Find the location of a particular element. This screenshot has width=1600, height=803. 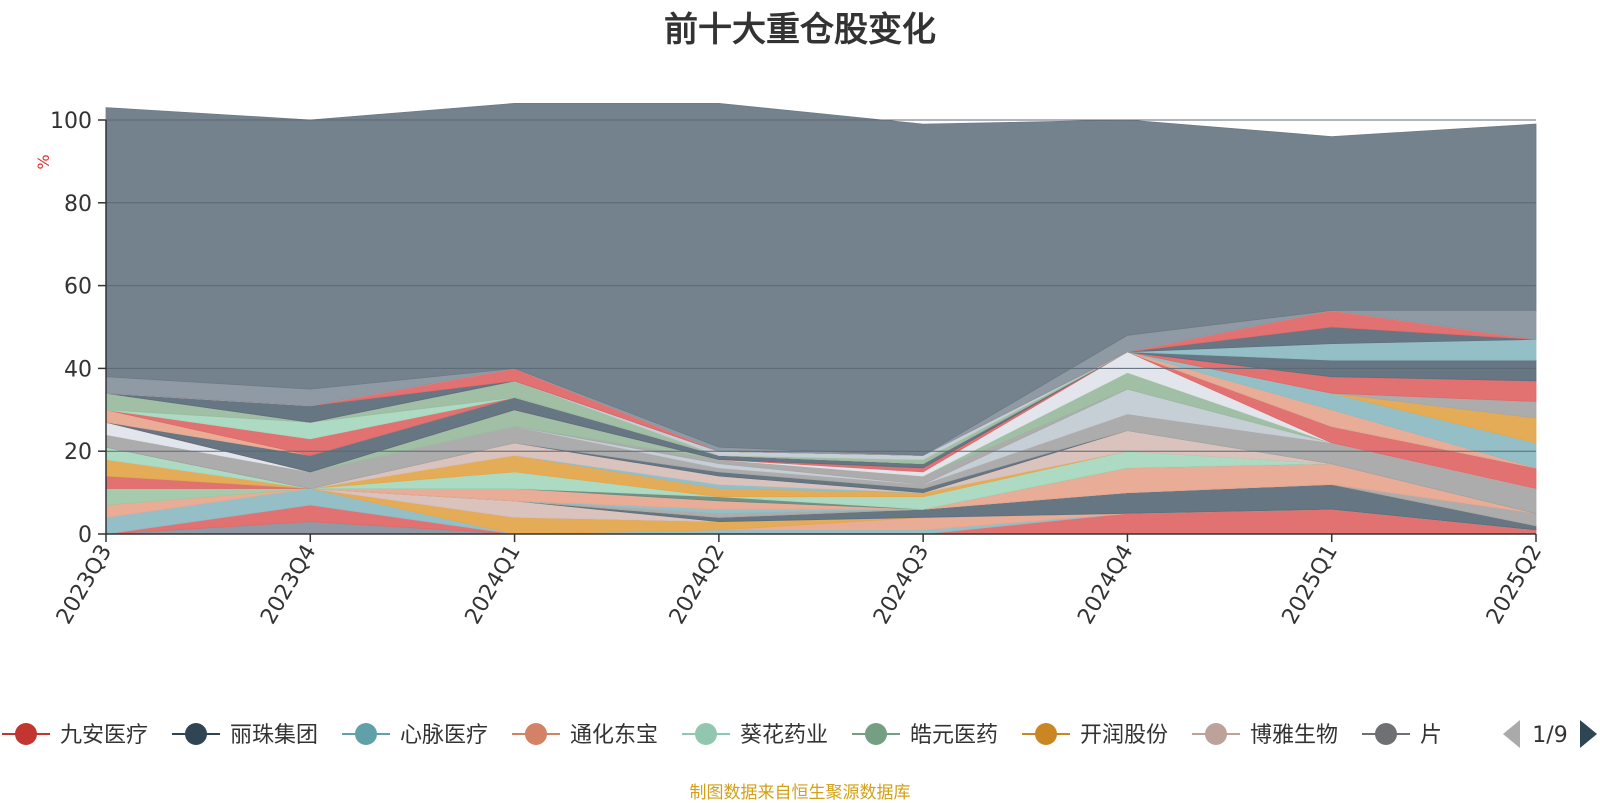

legend-item-1: 丽珠集团 is located at coordinates (245, 735).